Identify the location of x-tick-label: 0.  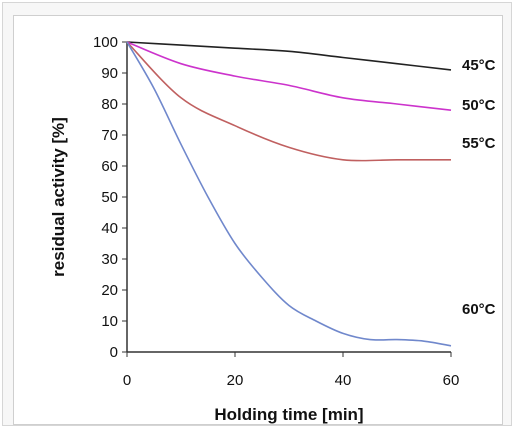
(127, 380).